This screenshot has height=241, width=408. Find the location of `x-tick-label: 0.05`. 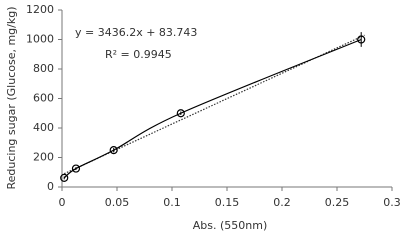

x-tick-label: 0.05 is located at coordinates (117, 202).